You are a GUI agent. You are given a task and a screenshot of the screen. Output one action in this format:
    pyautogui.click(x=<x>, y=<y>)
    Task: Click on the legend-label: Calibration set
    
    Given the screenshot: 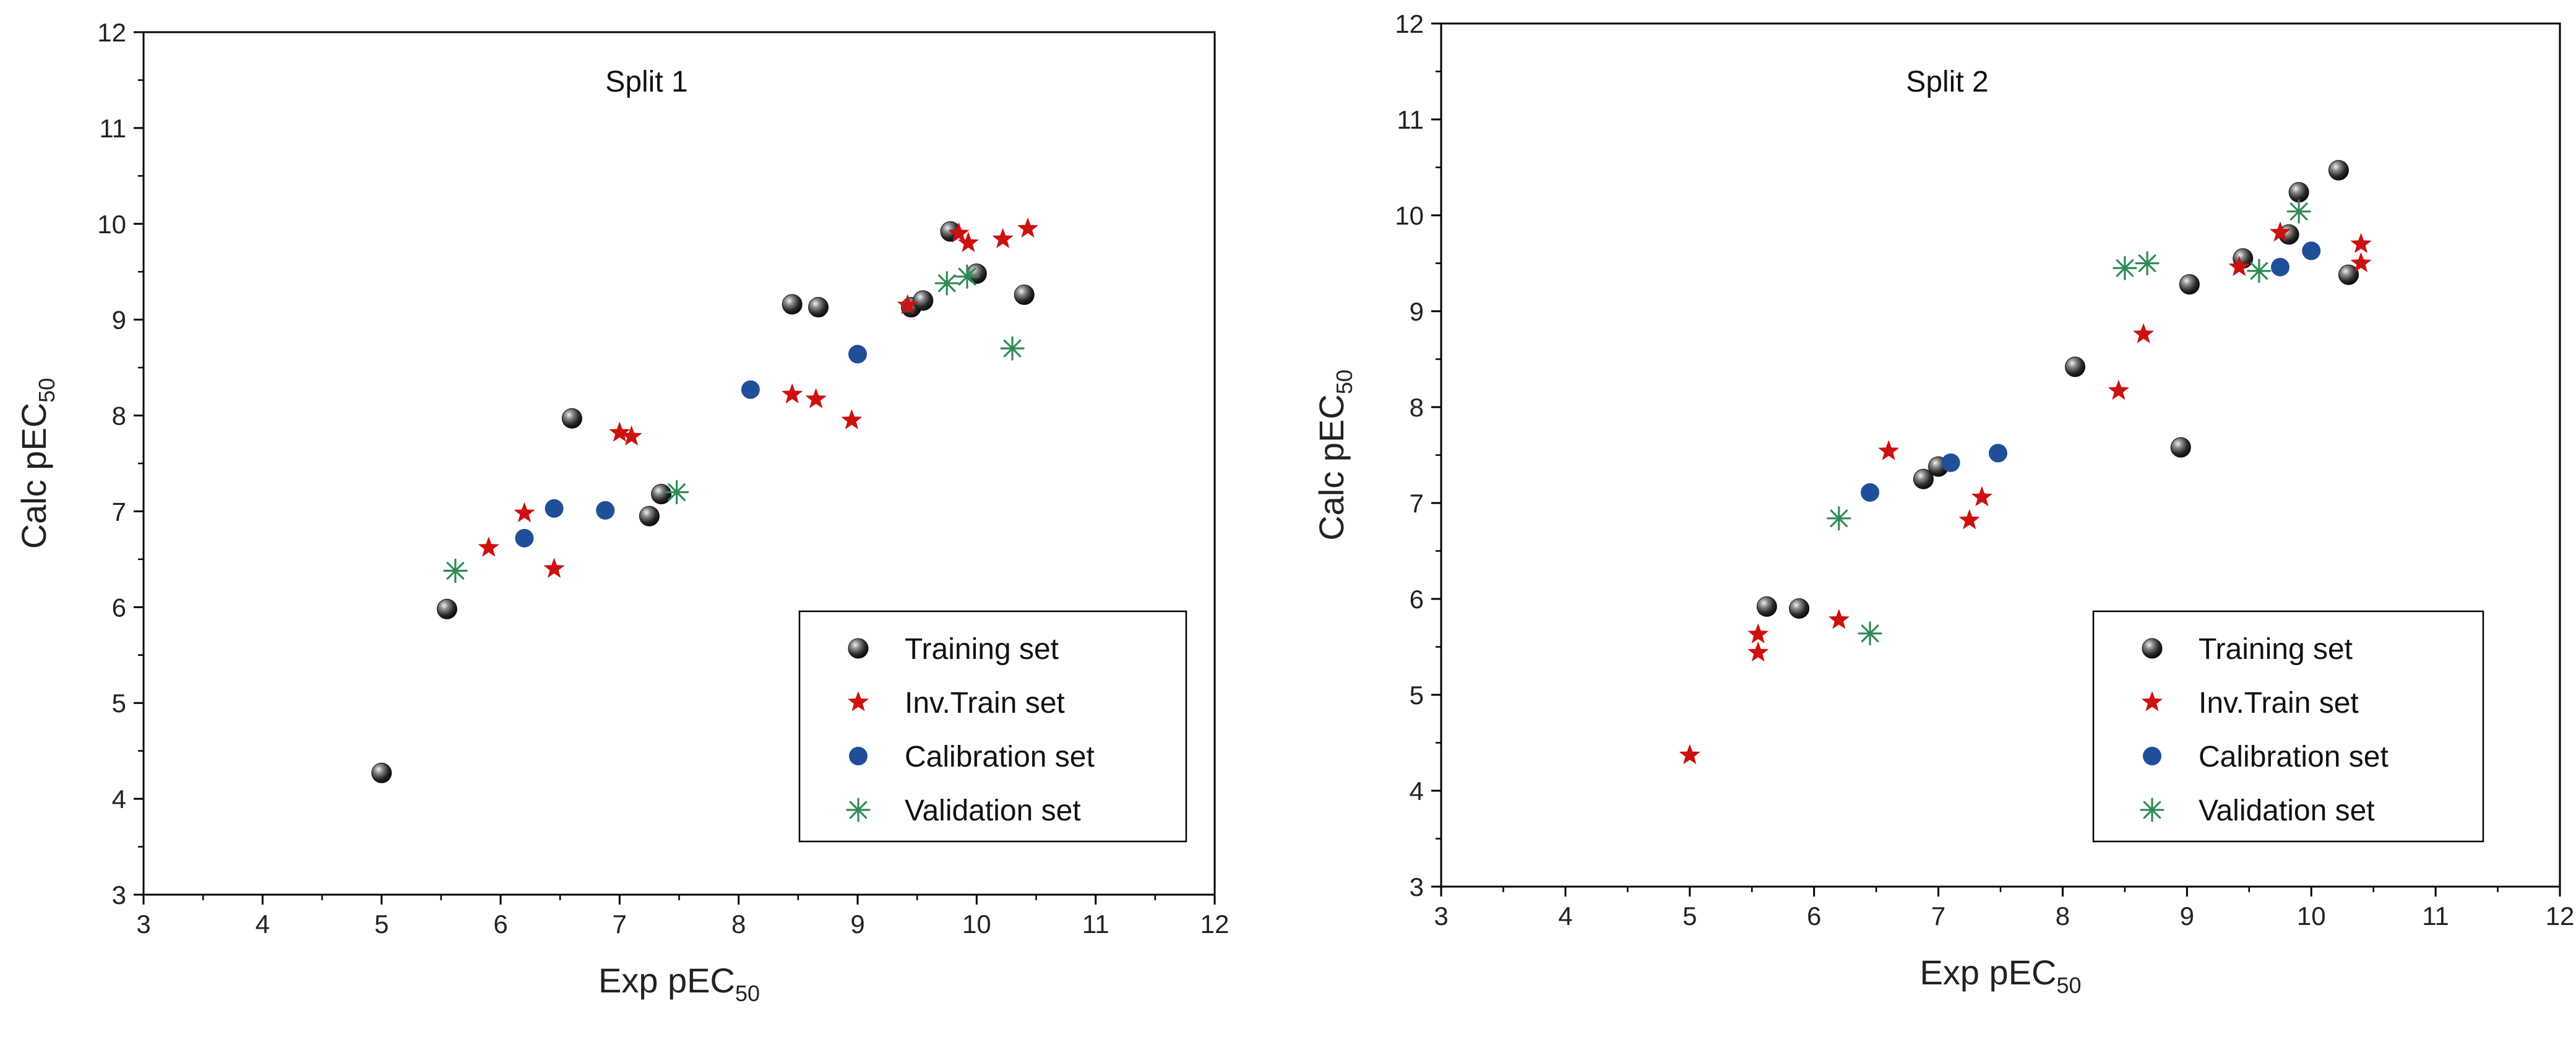 What is the action you would take?
    pyautogui.click(x=2294, y=757)
    